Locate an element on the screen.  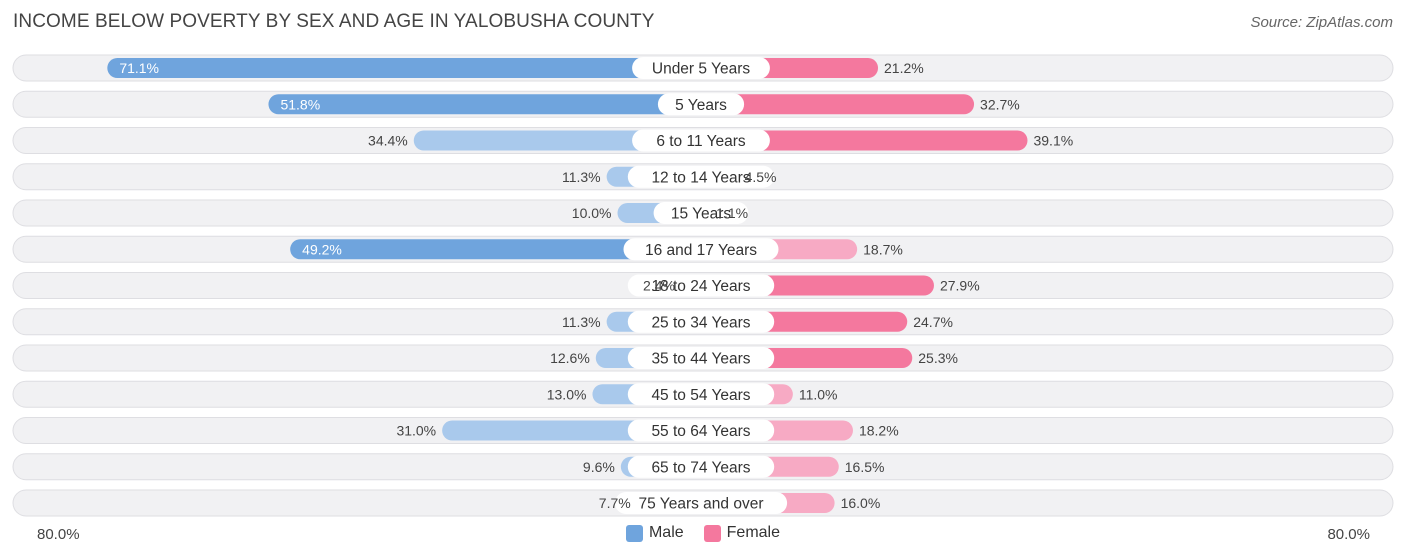
female-value-label: 21.2% is located at coordinates (904, 68).